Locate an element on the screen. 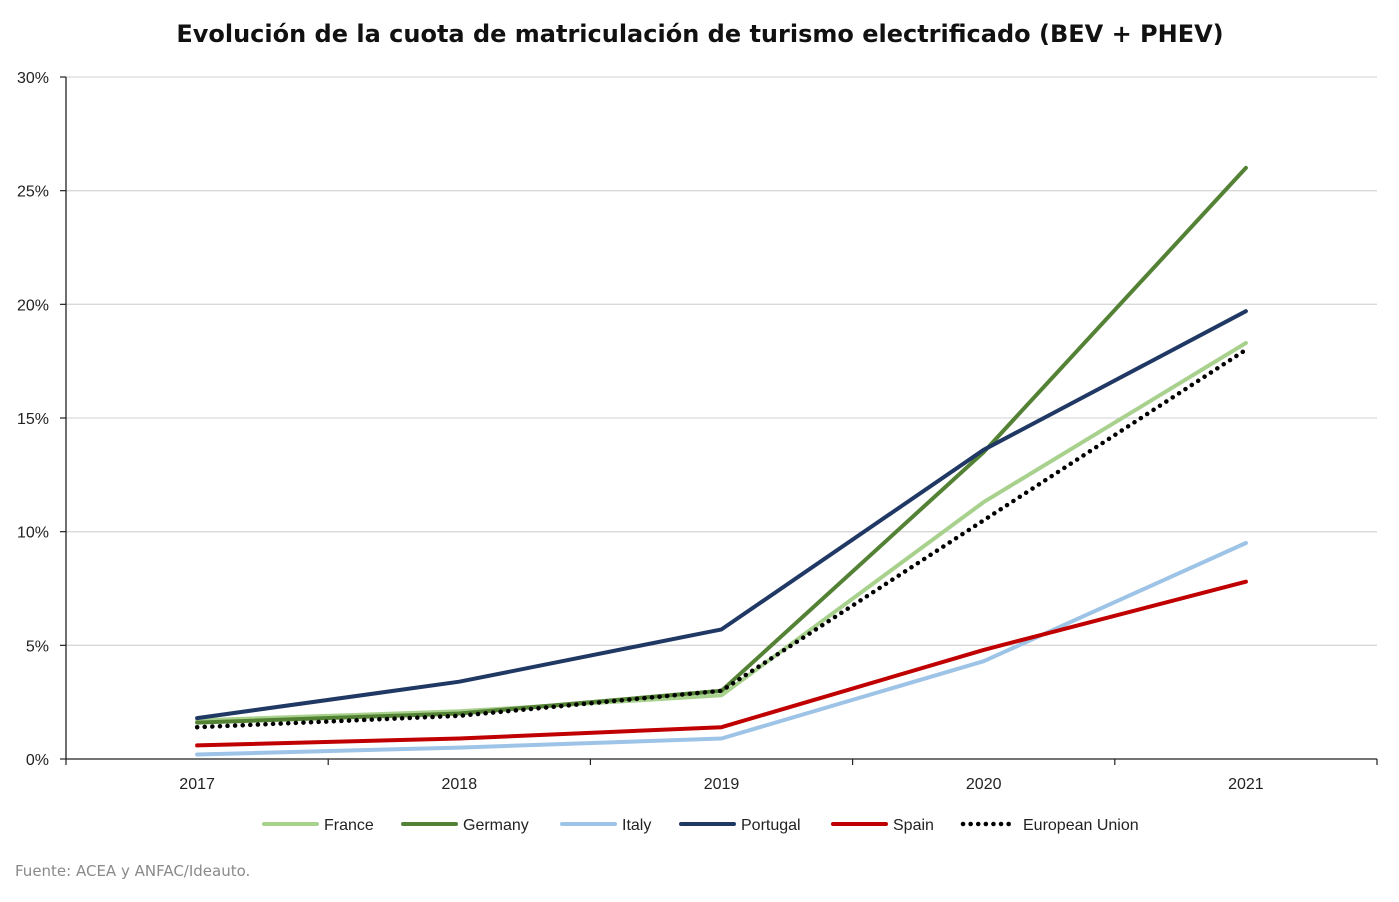 The height and width of the screenshot is (902, 1399). y-tick-label: 0% is located at coordinates (37, 760).